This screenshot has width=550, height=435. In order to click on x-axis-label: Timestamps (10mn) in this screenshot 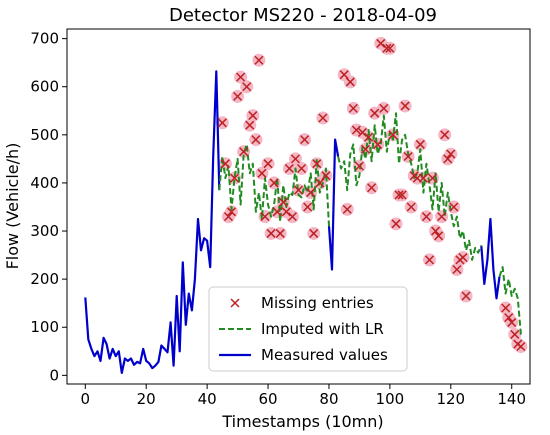, I will do `click(302, 421)`.